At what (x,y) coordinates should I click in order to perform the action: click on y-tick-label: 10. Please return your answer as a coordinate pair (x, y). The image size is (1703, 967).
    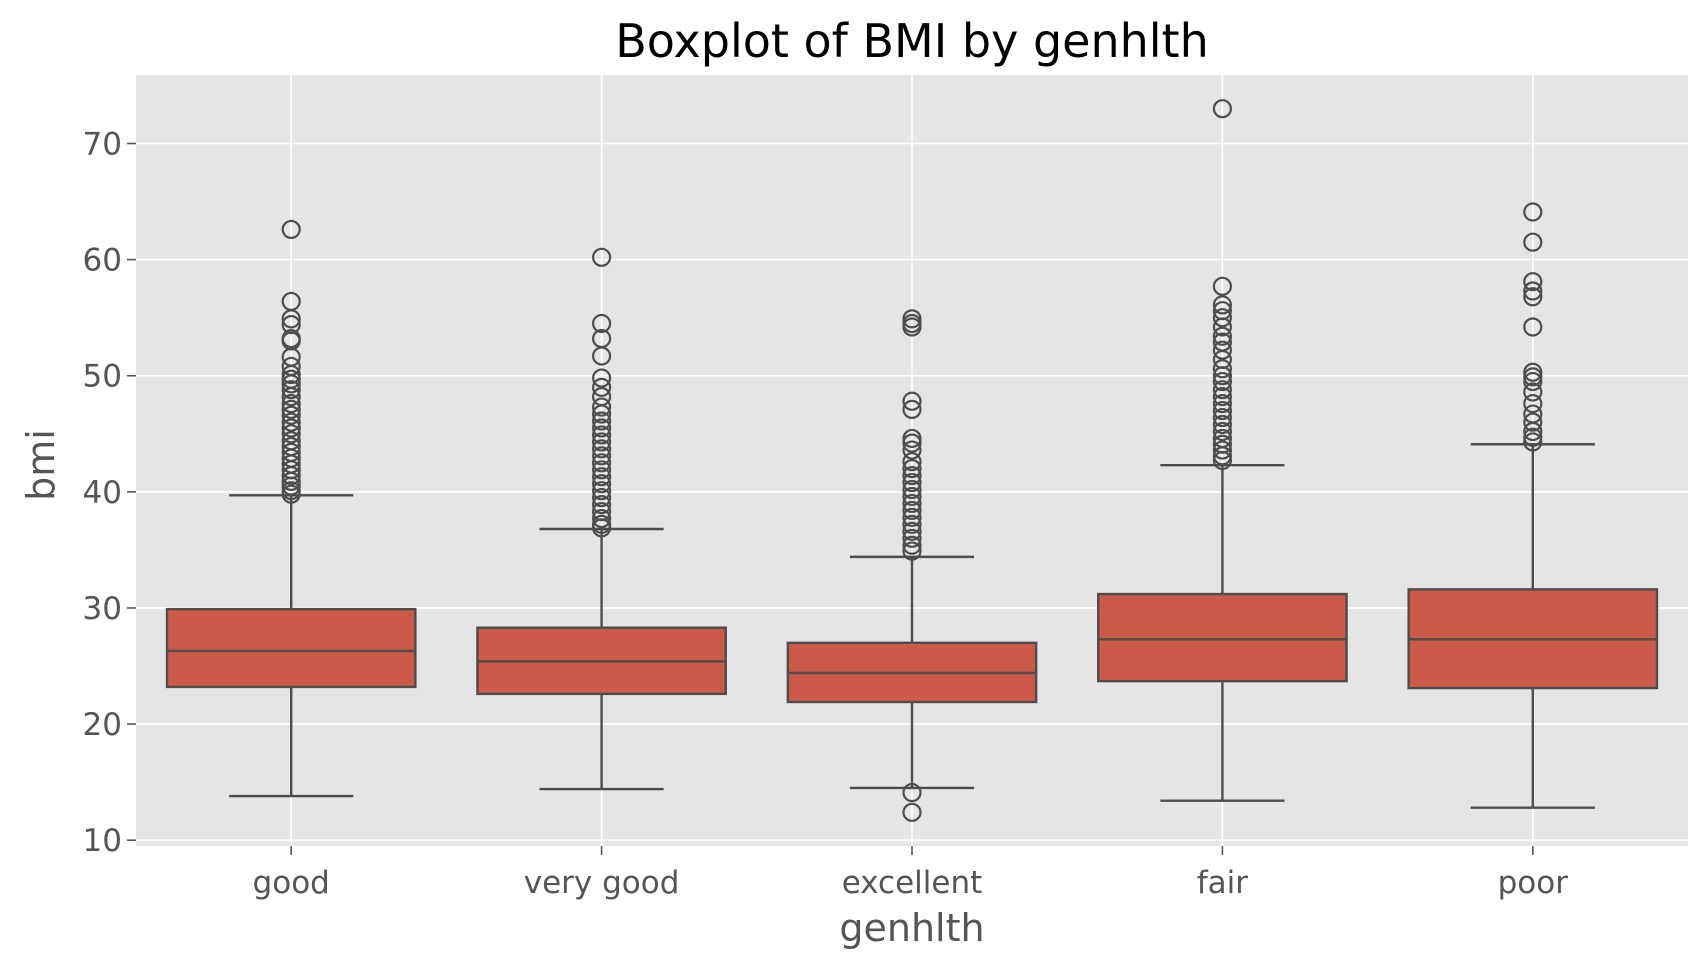
    Looking at the image, I should click on (102, 841).